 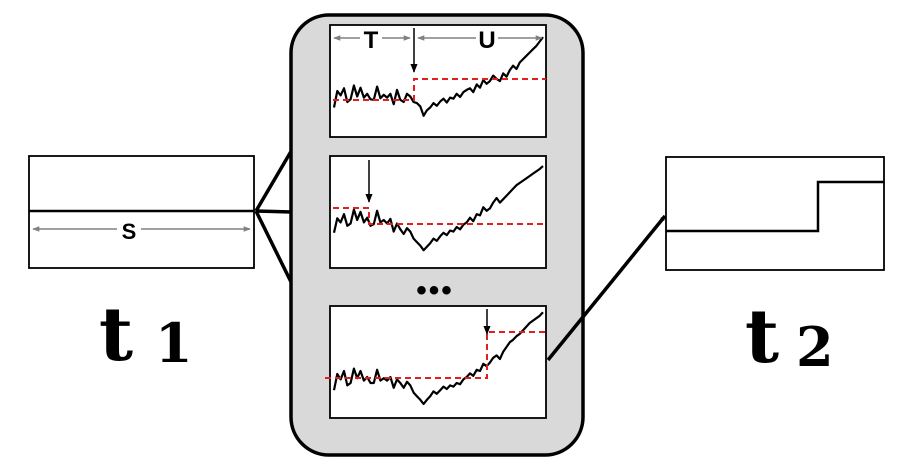 I want to click on candidate-plot-n, so click(x=436, y=362).